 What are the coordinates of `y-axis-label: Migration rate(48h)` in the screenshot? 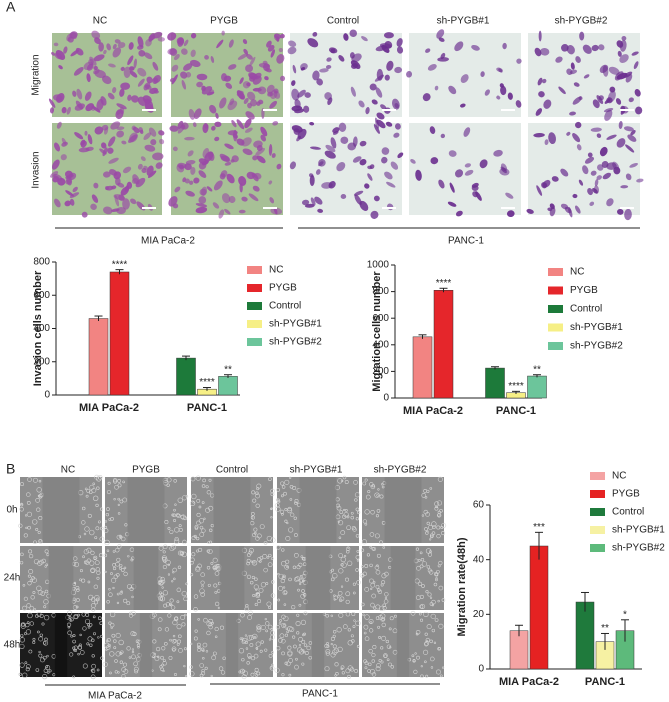 It's located at (462, 586).